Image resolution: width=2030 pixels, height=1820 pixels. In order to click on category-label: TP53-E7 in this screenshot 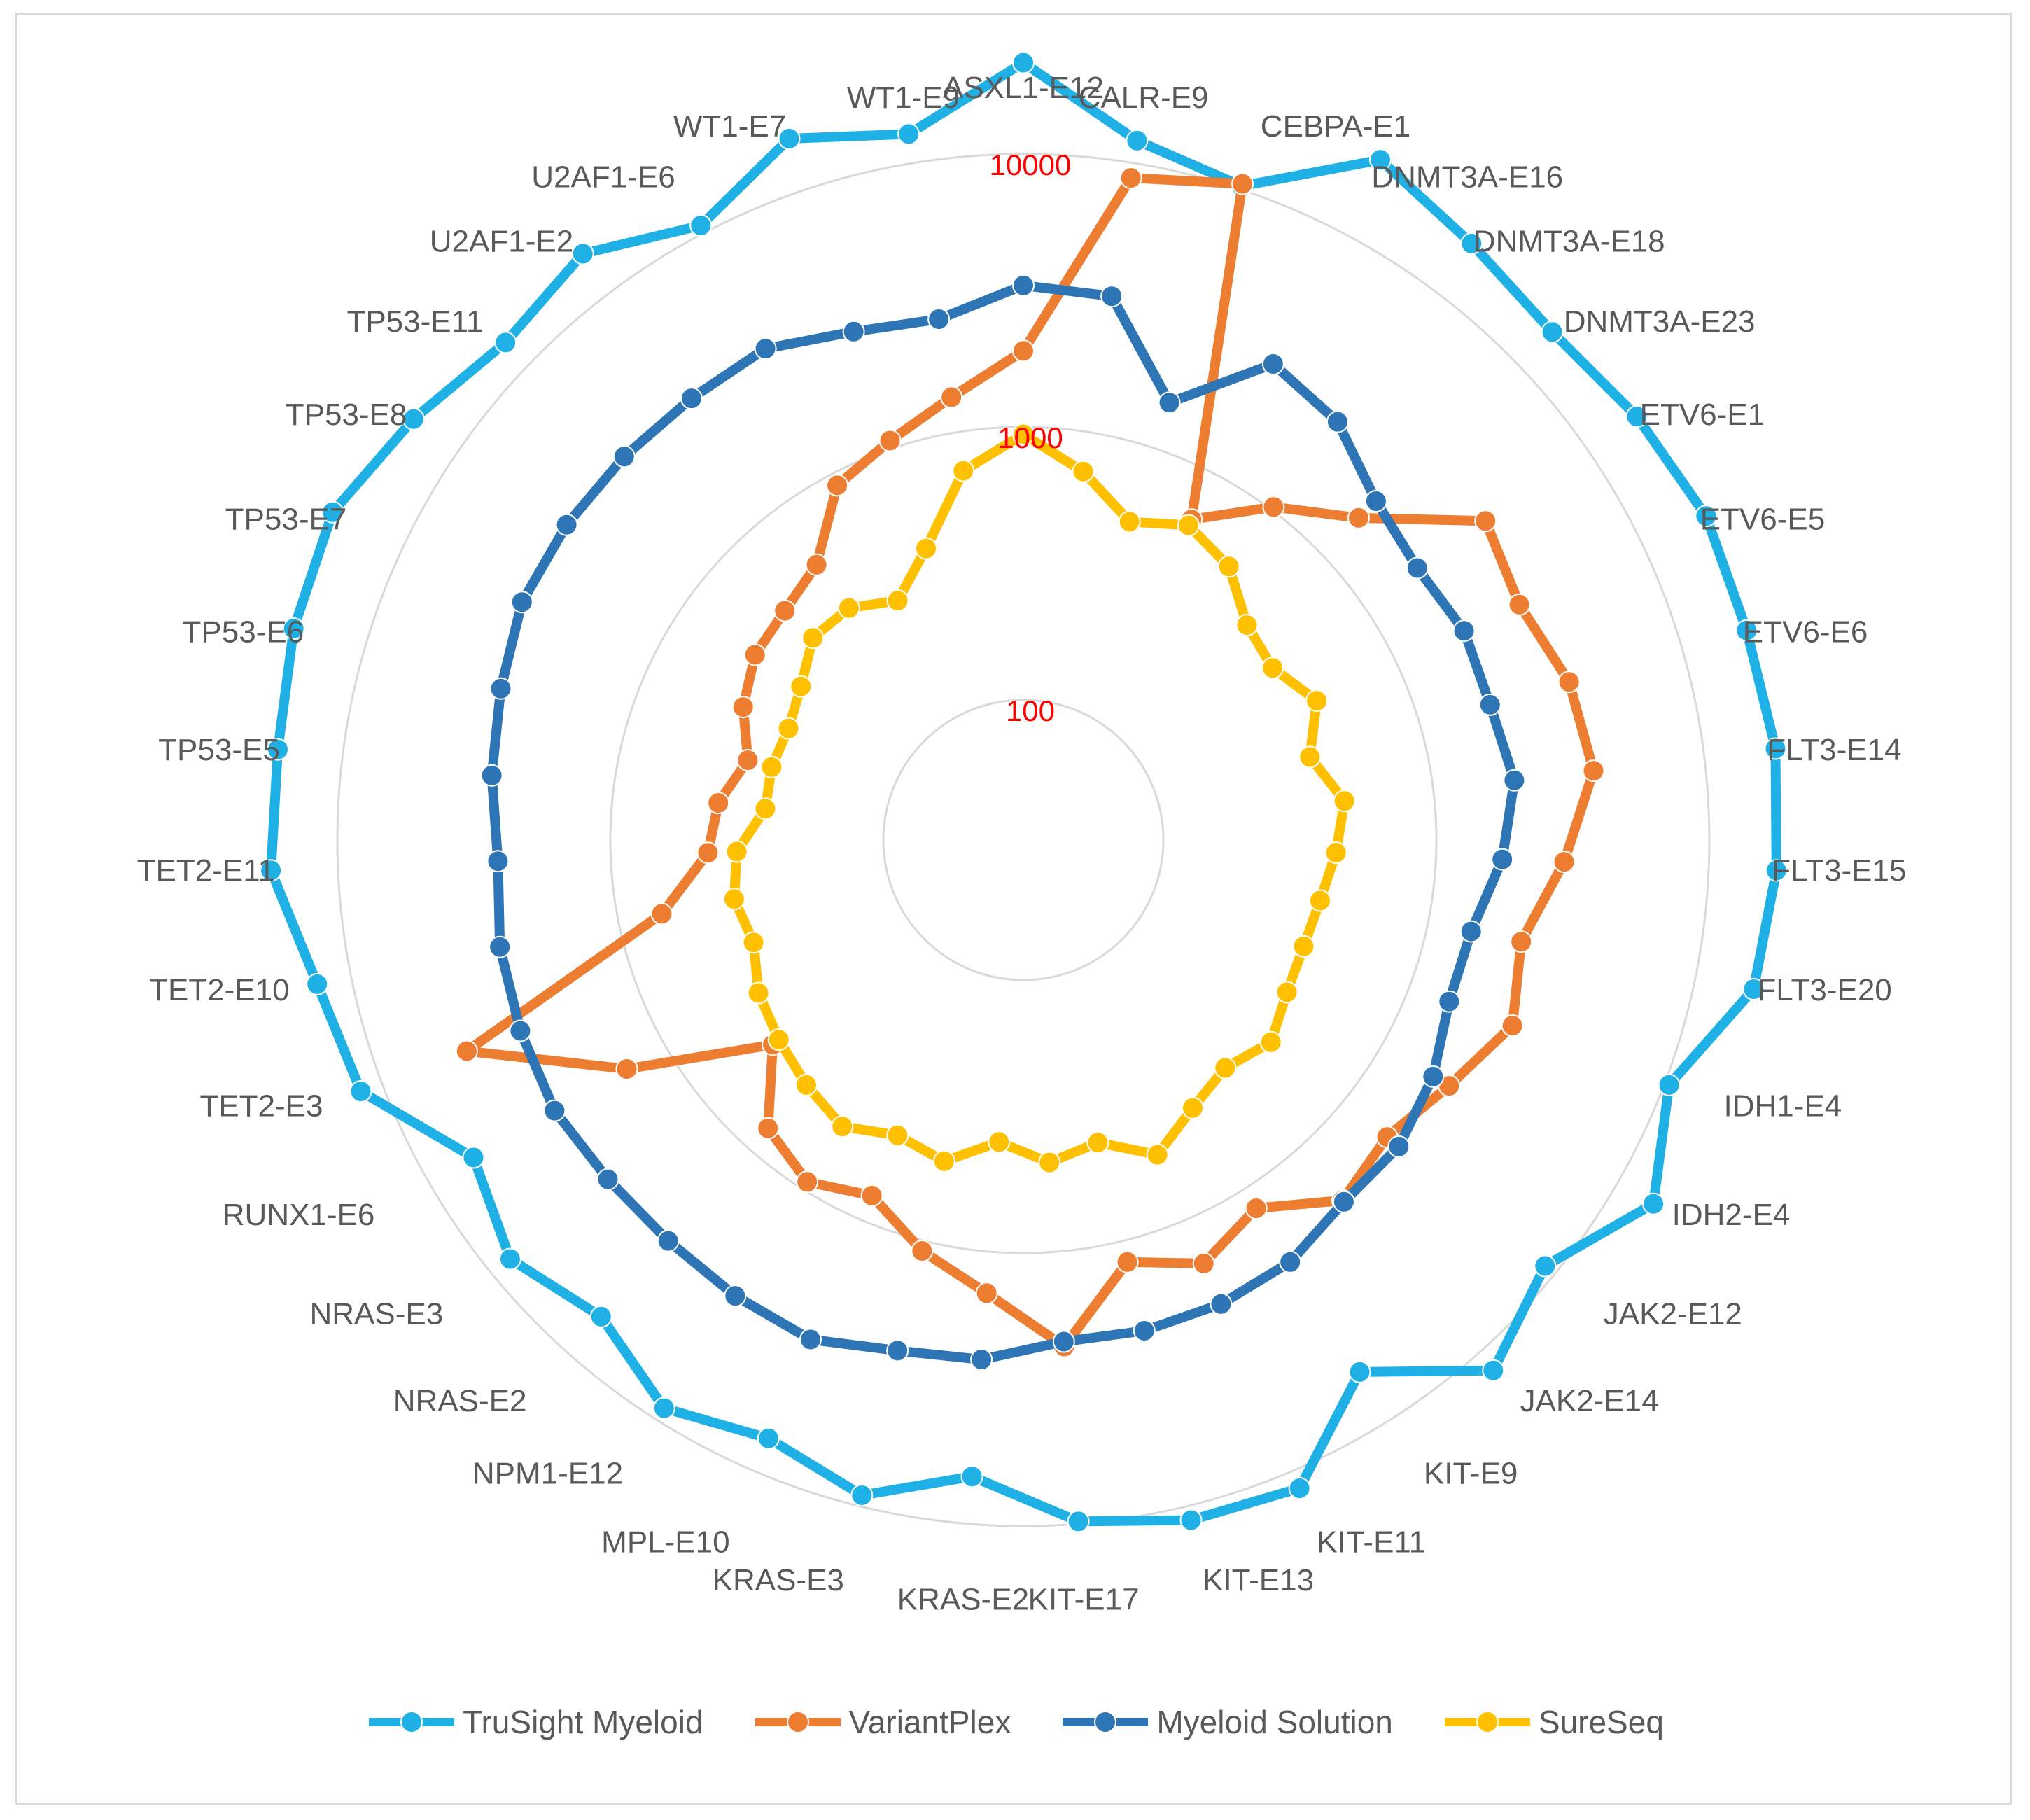, I will do `click(286, 519)`.